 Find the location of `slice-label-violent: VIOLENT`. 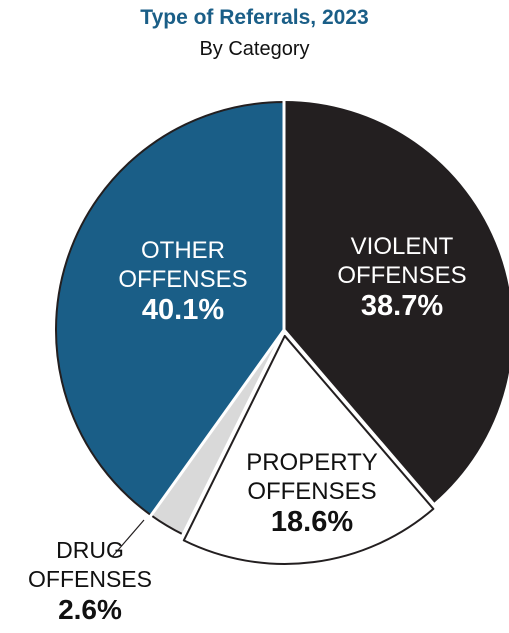

slice-label-violent: VIOLENT is located at coordinates (402, 246).